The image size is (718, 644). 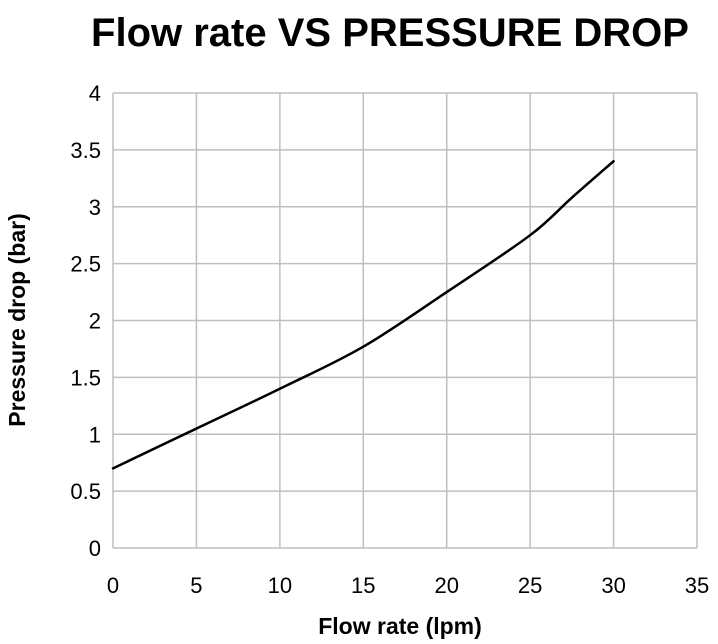 I want to click on x-tick-label: 10, so click(x=280, y=585).